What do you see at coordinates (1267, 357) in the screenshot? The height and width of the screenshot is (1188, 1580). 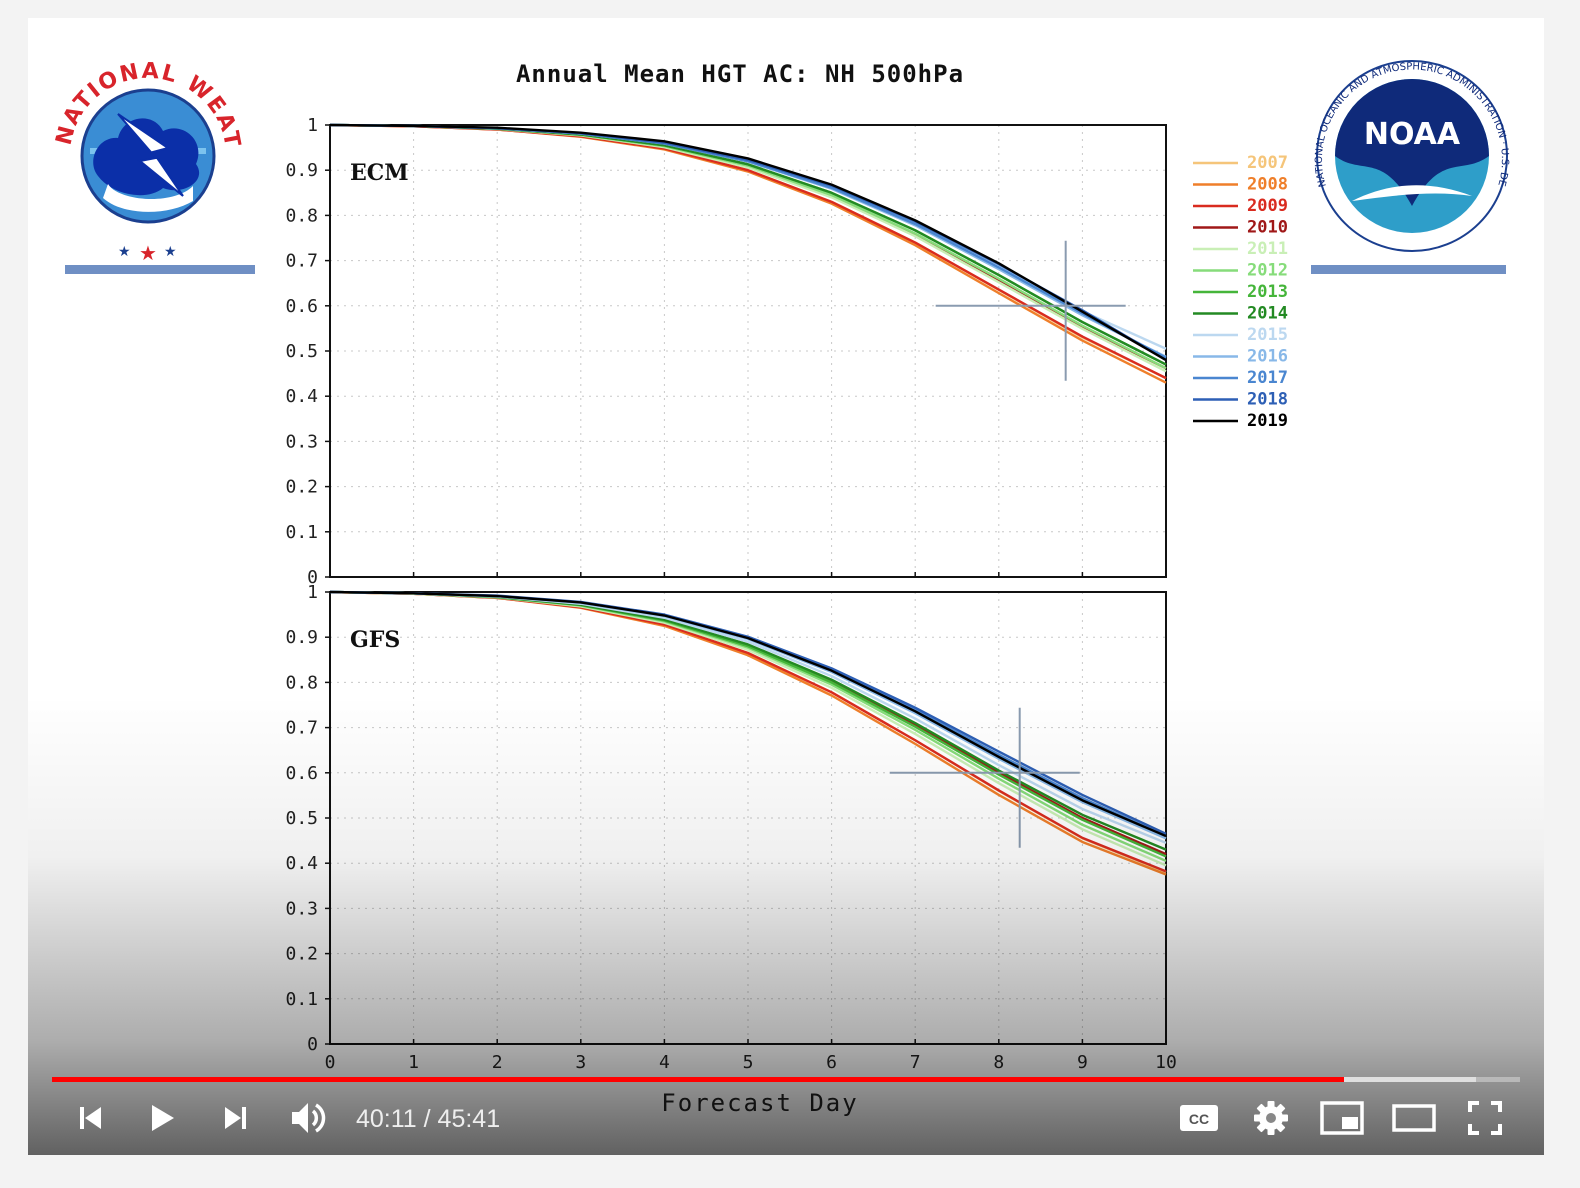 I see `legend-label-2016: 2016` at bounding box center [1267, 357].